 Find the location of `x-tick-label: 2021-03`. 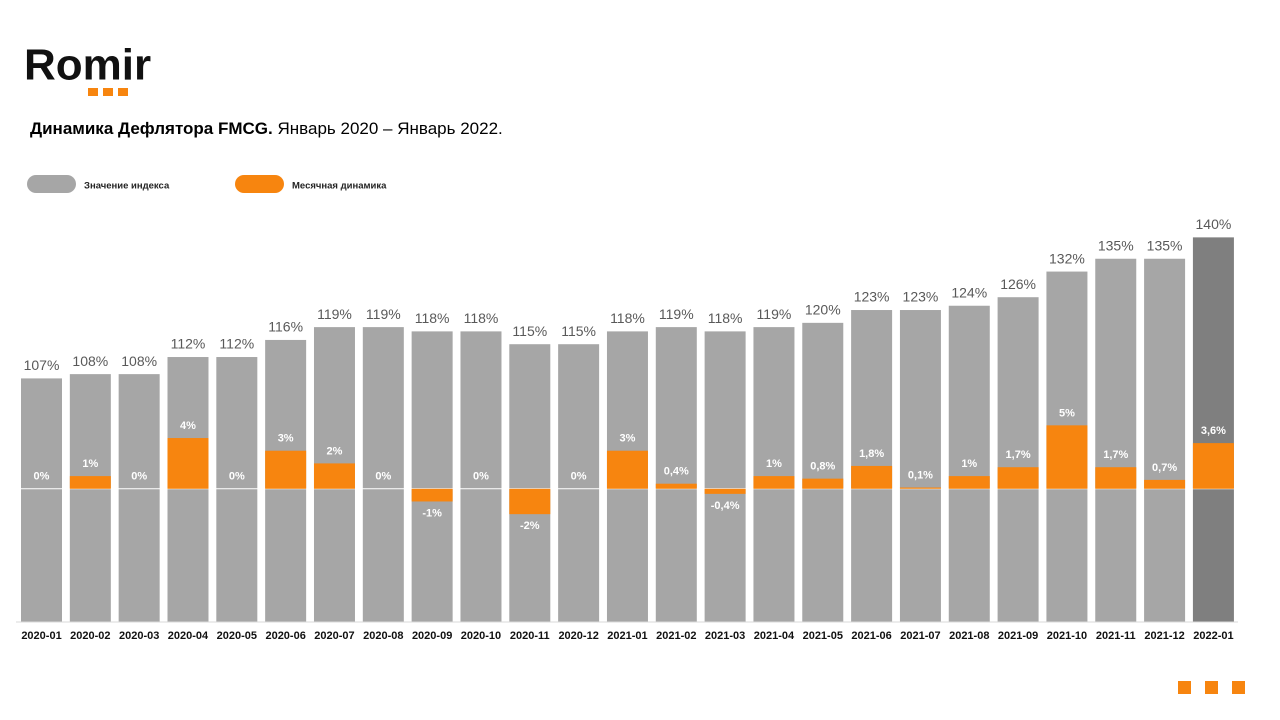

x-tick-label: 2021-03 is located at coordinates (725, 636).